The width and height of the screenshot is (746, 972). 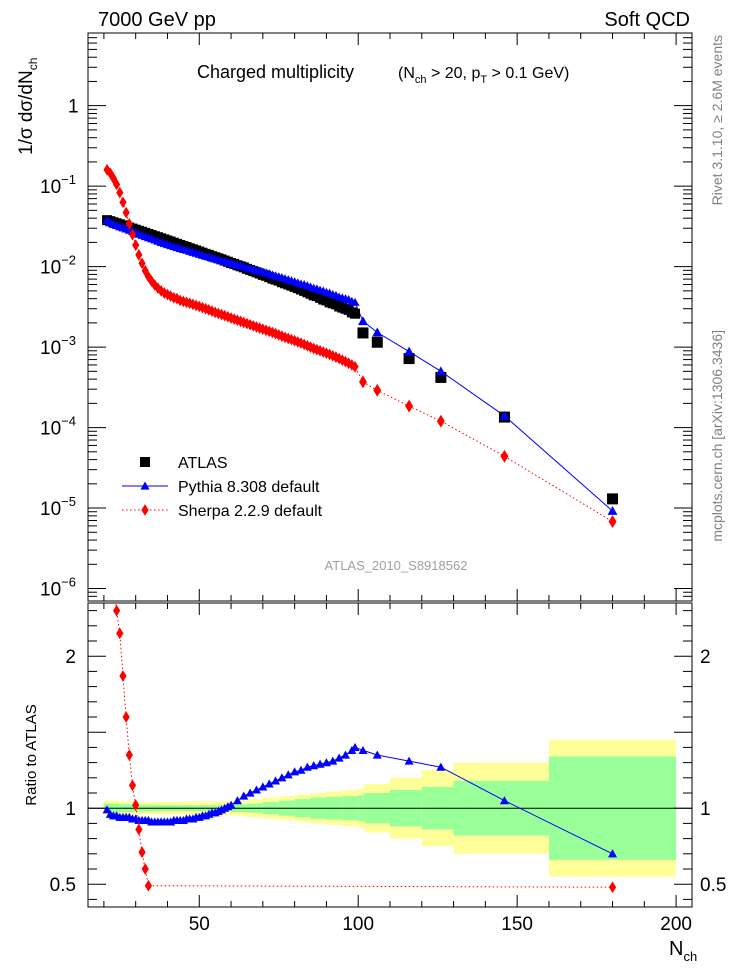 What do you see at coordinates (358, 924) in the screenshot?
I see `x-tick-label: 100` at bounding box center [358, 924].